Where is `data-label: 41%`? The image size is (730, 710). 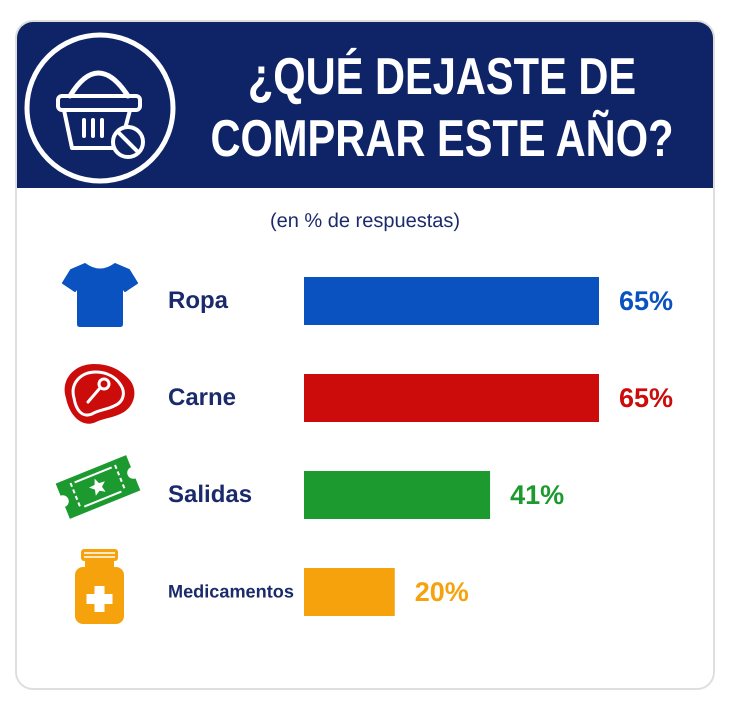 data-label: 41% is located at coordinates (537, 495).